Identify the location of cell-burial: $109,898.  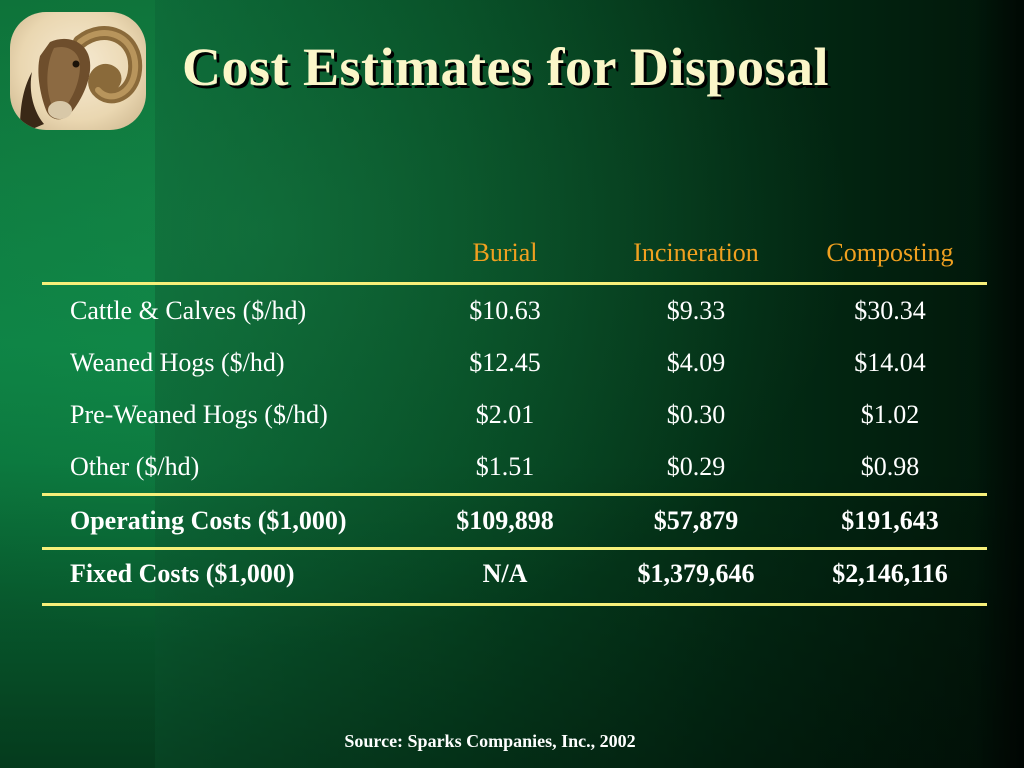
(505, 520).